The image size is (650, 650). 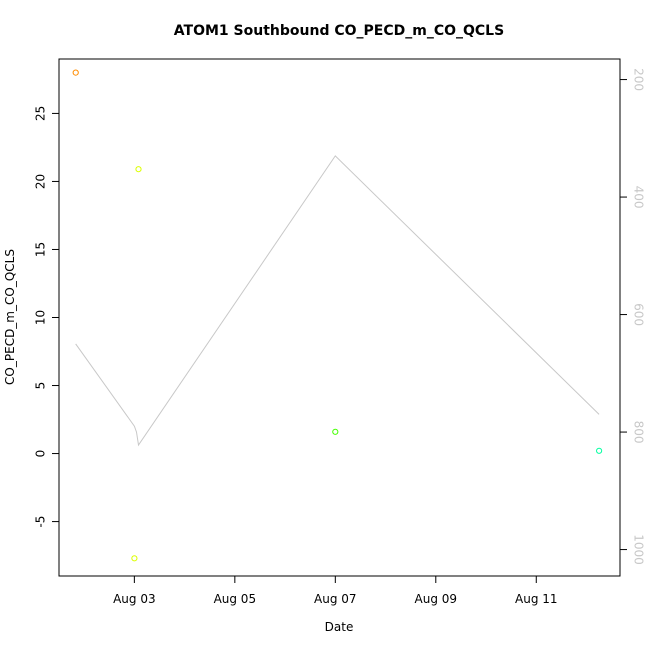 What do you see at coordinates (235, 599) in the screenshot?
I see `x-tick-label: Aug 05` at bounding box center [235, 599].